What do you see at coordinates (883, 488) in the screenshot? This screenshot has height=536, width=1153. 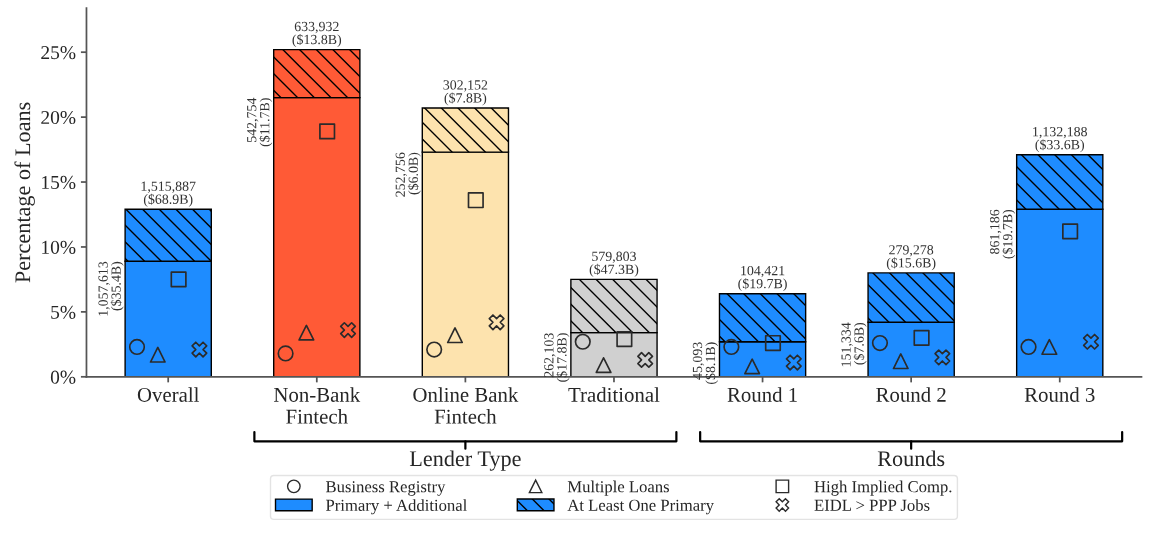 I see `legend-label: High Implied Comp.` at bounding box center [883, 488].